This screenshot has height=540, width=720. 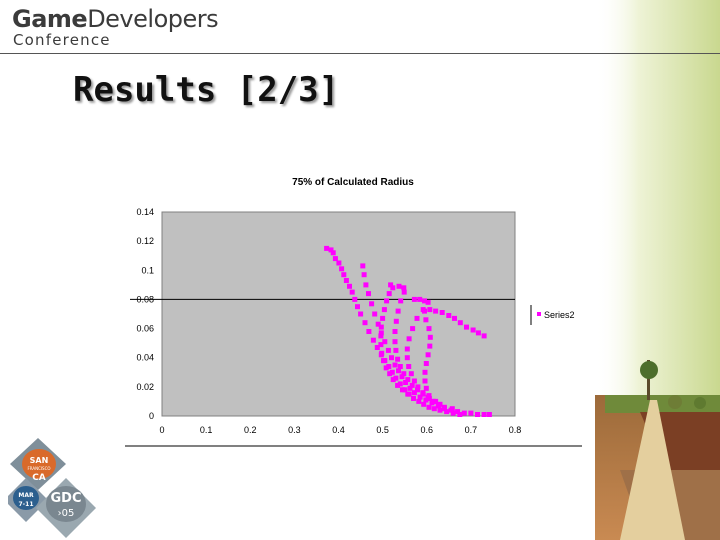 What do you see at coordinates (539, 314) in the screenshot?
I see `legend-marker-square` at bounding box center [539, 314].